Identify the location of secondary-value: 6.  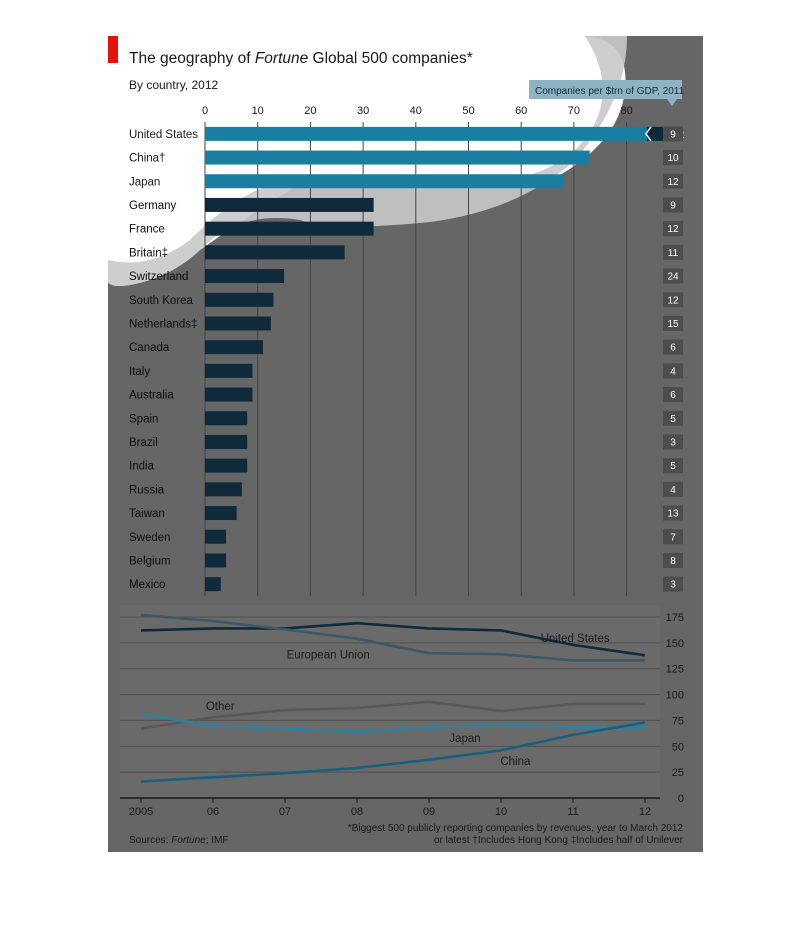
(673, 395).